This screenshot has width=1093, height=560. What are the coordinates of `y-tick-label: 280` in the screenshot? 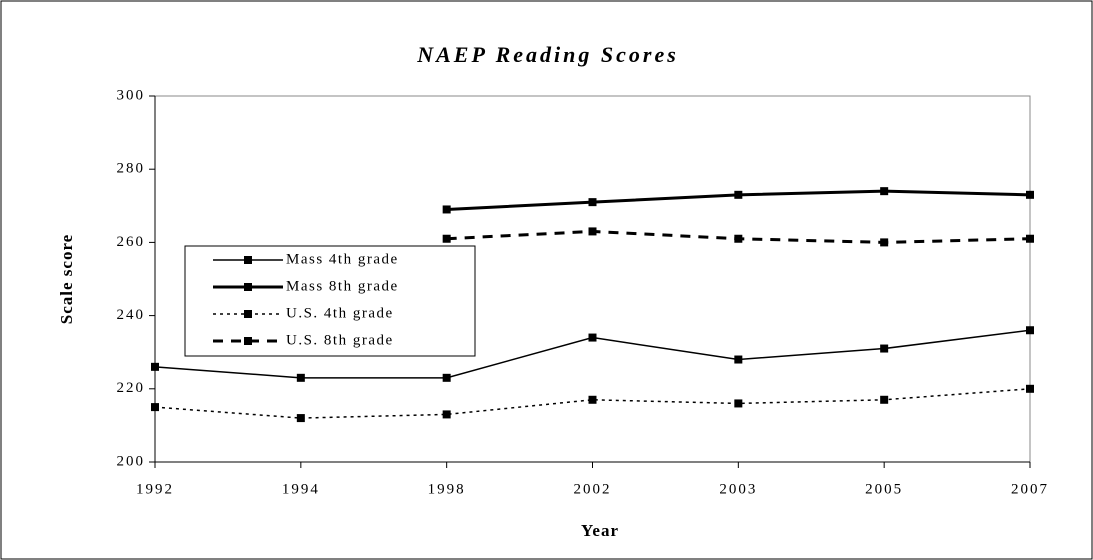 It's located at (131, 169).